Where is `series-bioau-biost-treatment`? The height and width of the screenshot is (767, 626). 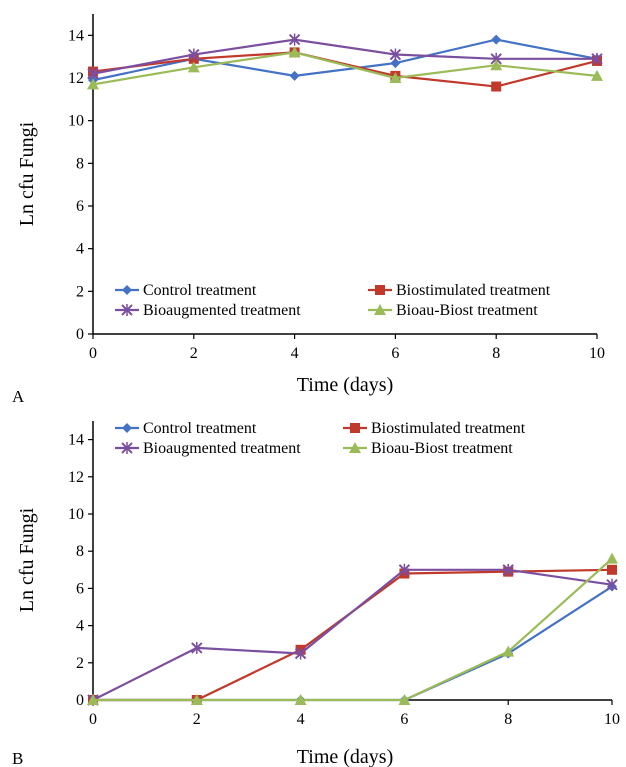 series-bioau-biost-treatment is located at coordinates (345, 68).